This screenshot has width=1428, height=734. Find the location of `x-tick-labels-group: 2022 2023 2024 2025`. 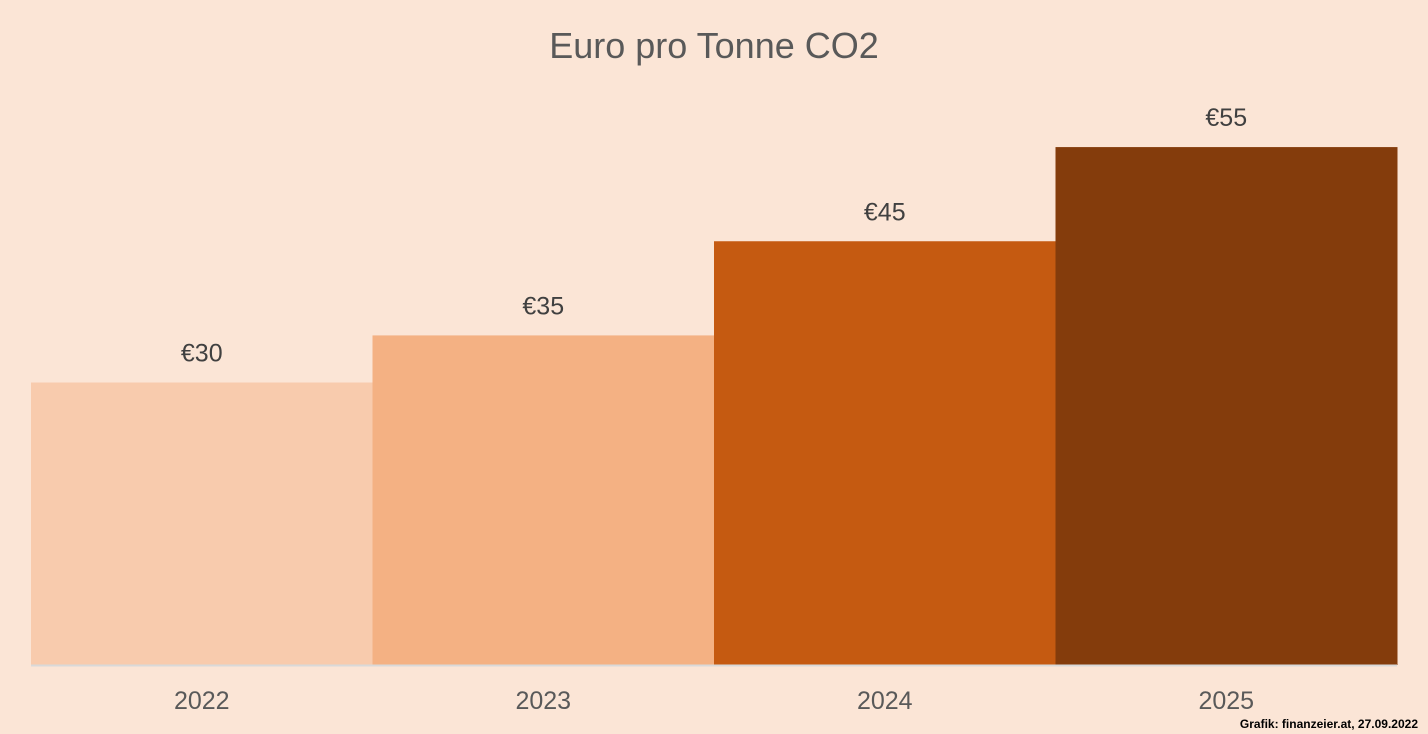

x-tick-labels-group: 2022 2023 2024 2025 is located at coordinates (714, 701).